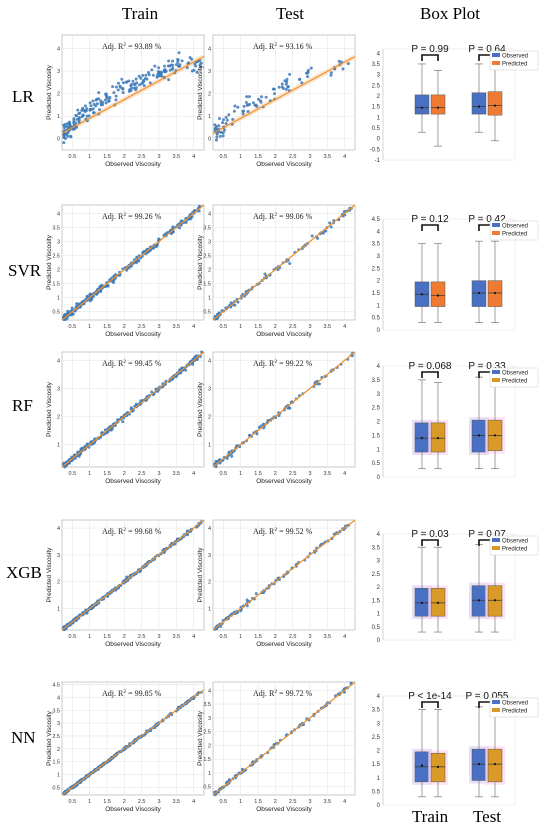 Image resolution: width=550 pixels, height=828 pixels. I want to click on xgb-observed-mean-marker, so click(479, 600).